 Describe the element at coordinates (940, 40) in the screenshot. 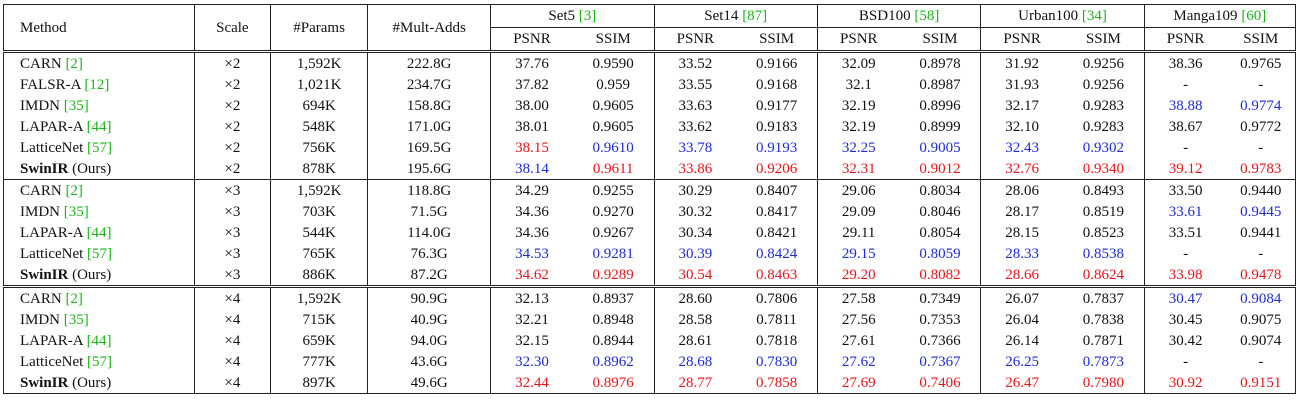

I see `header-ssim: SSIM` at that location.